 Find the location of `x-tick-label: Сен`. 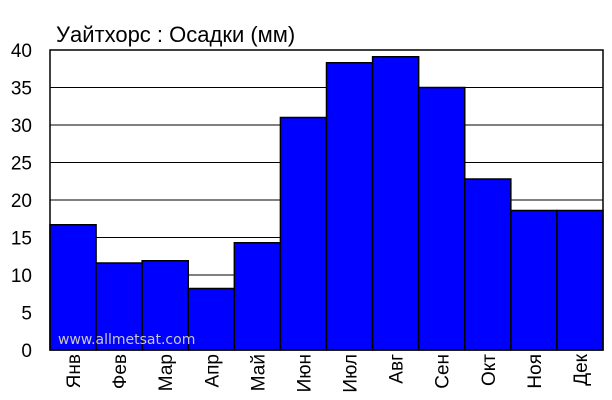

x-tick-label: Сен is located at coordinates (443, 371).